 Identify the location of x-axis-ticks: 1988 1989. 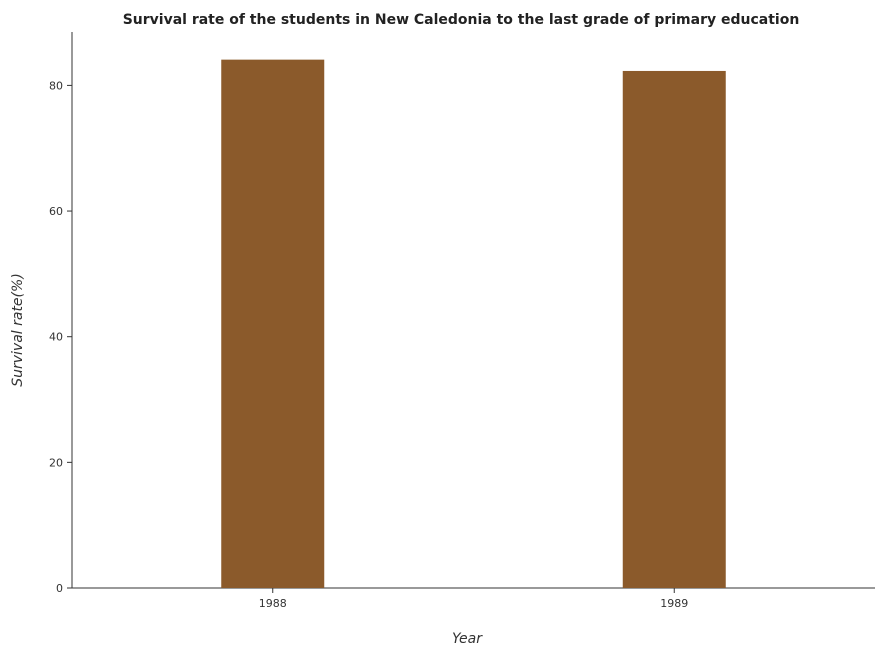
(473, 599).